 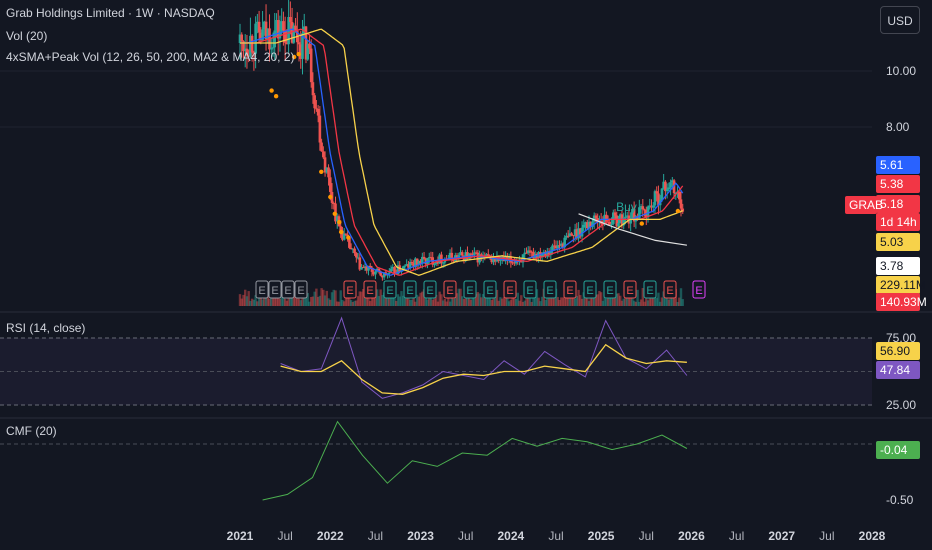 I want to click on currency-button: USD, so click(x=900, y=20).